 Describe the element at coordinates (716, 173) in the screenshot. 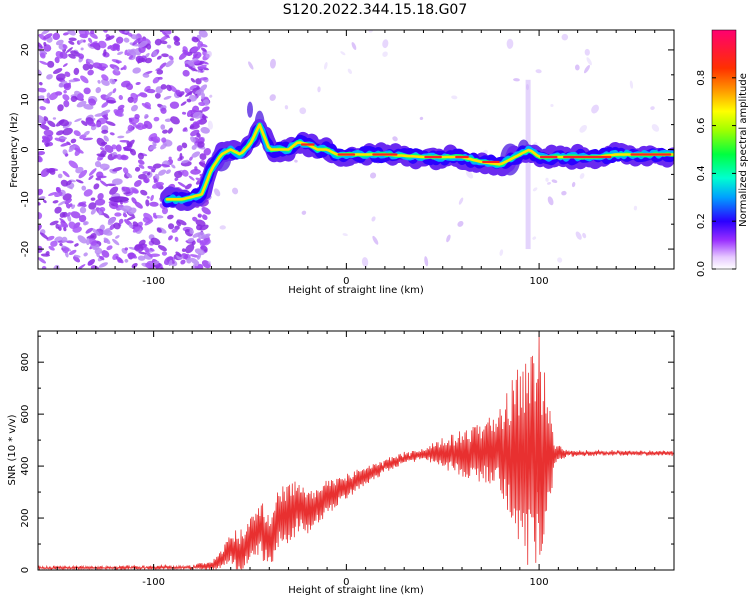

I see `colorbar-ticks: 0.0 0.2 0.4 0.6 0.8` at that location.